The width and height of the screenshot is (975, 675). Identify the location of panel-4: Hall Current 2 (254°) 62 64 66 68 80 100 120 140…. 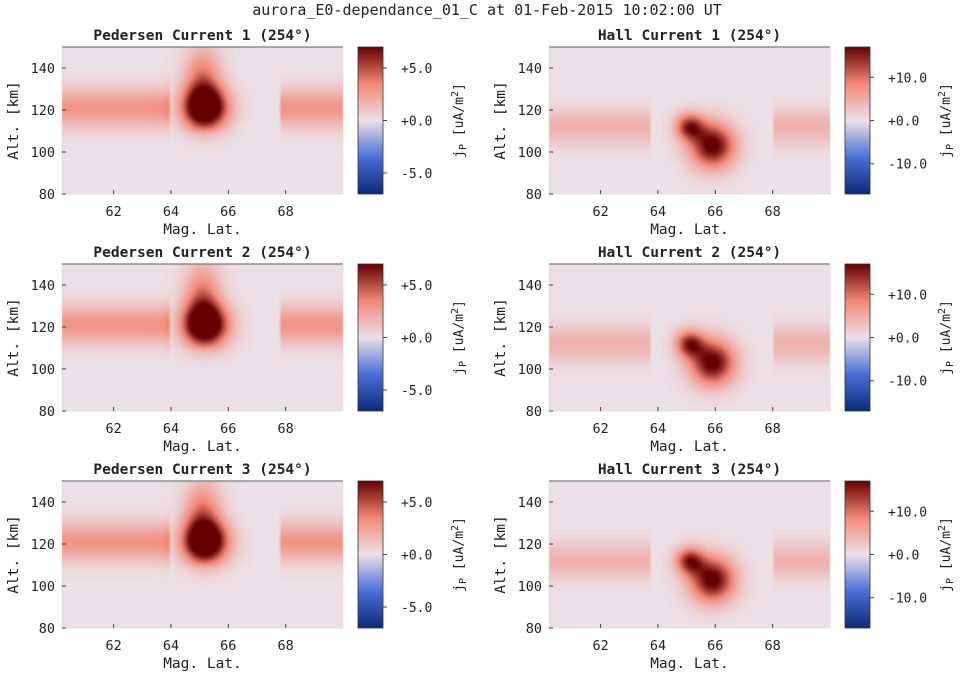
(724, 350).